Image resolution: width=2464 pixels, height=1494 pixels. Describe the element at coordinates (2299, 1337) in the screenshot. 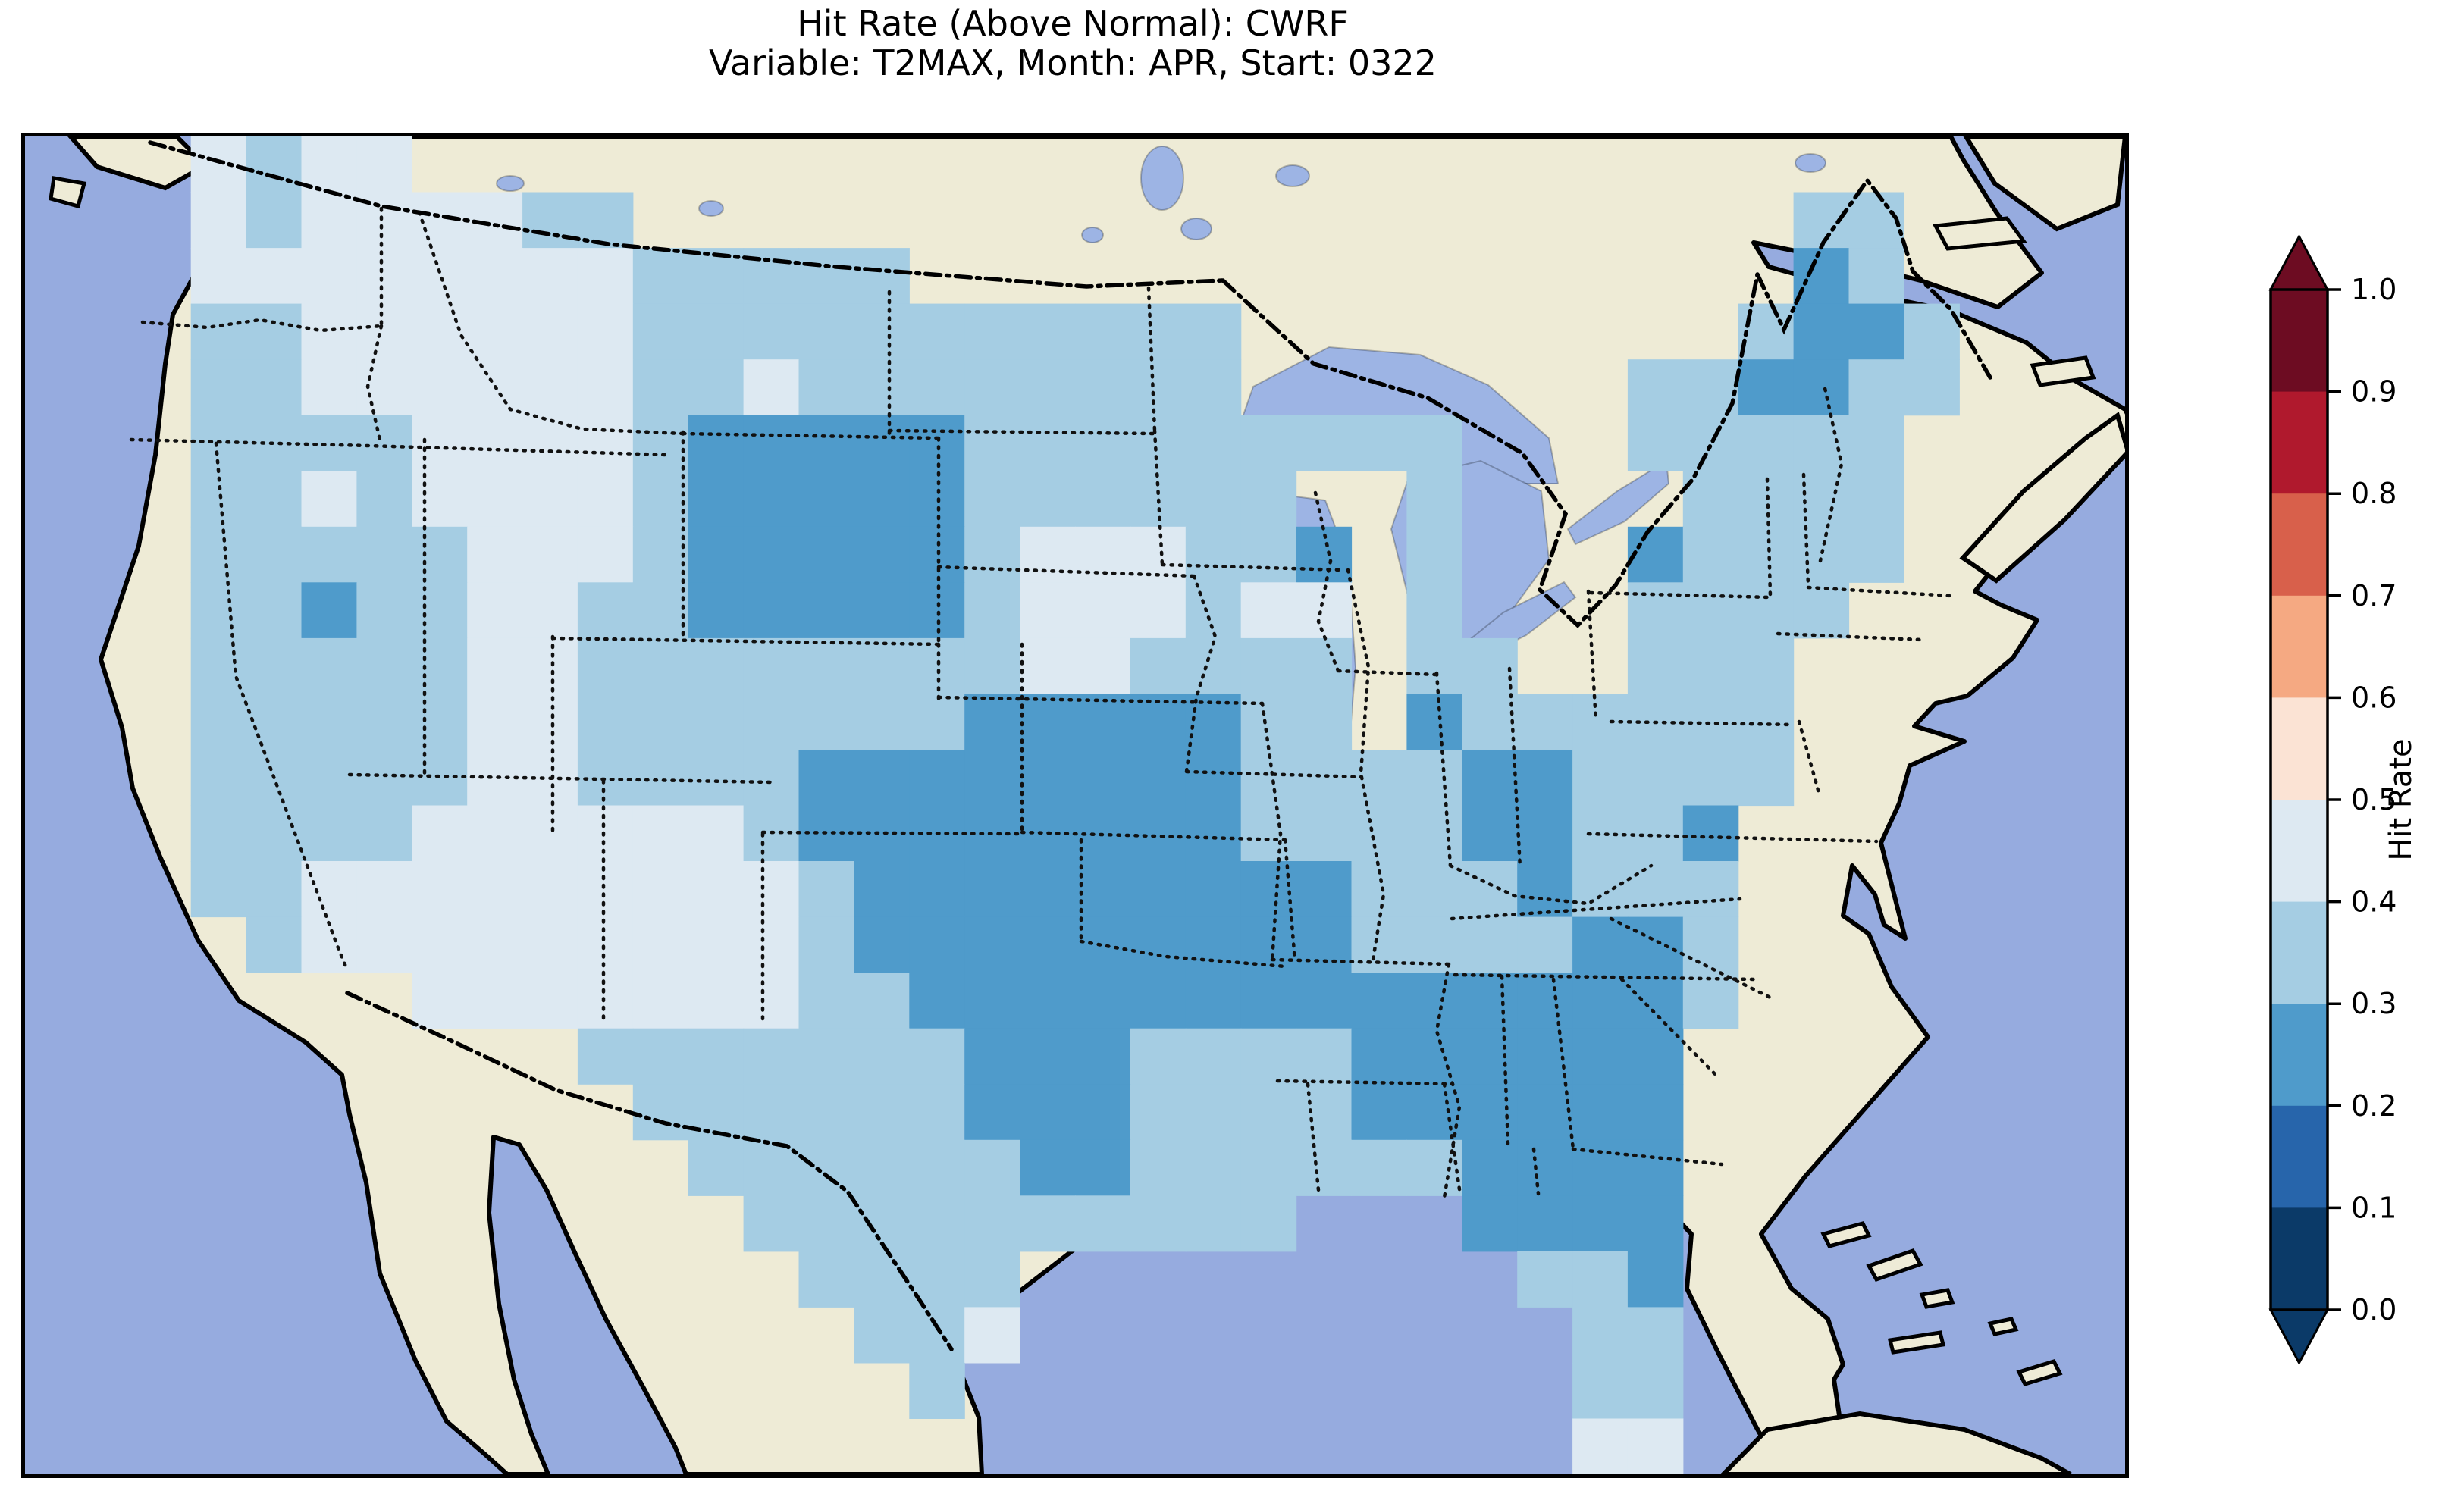

I see `colorbar-arrow-under` at that location.